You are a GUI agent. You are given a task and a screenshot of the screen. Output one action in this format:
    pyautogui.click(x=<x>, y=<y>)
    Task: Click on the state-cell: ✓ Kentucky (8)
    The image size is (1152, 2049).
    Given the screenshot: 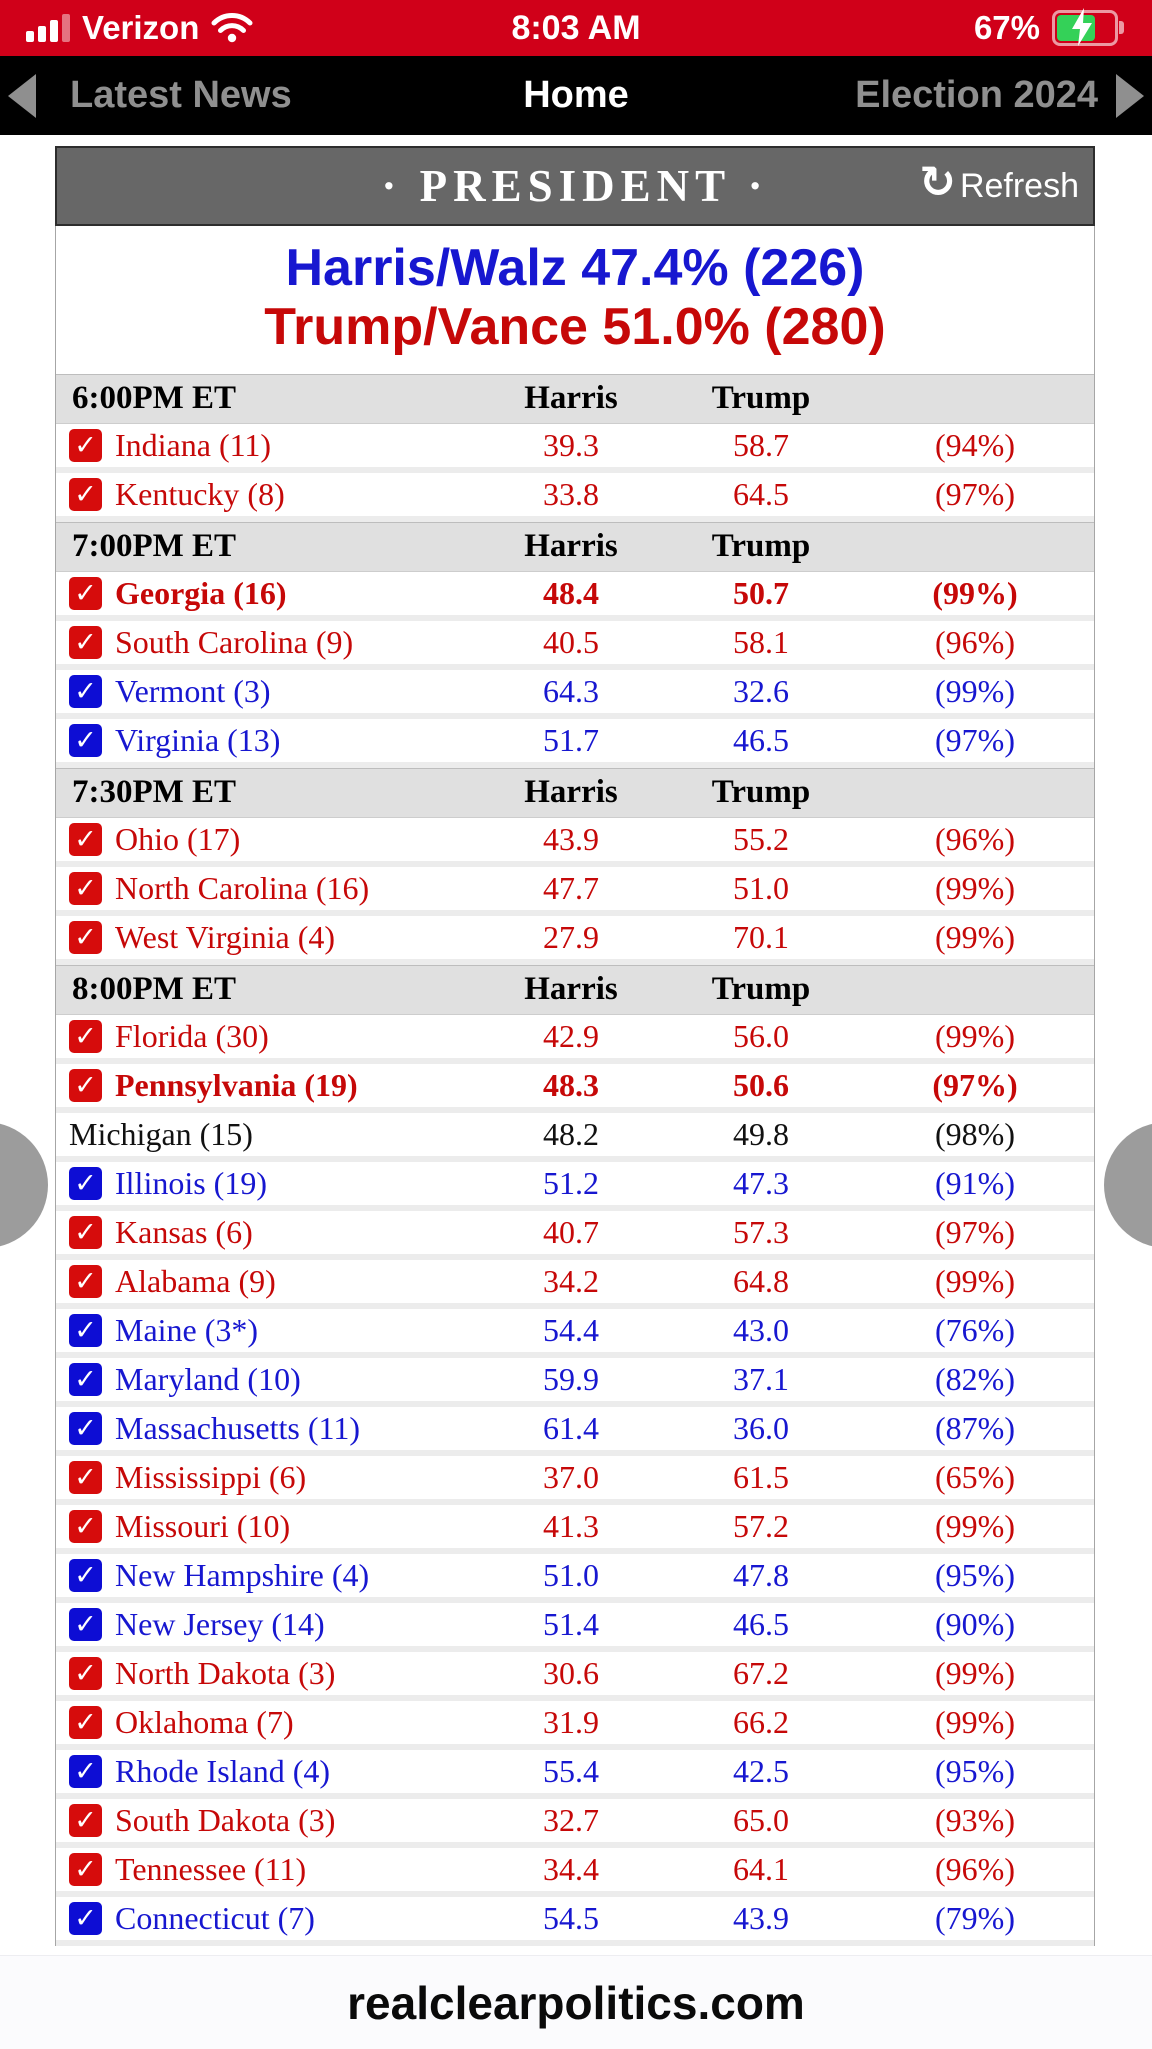 What is the action you would take?
    pyautogui.click(x=266, y=494)
    